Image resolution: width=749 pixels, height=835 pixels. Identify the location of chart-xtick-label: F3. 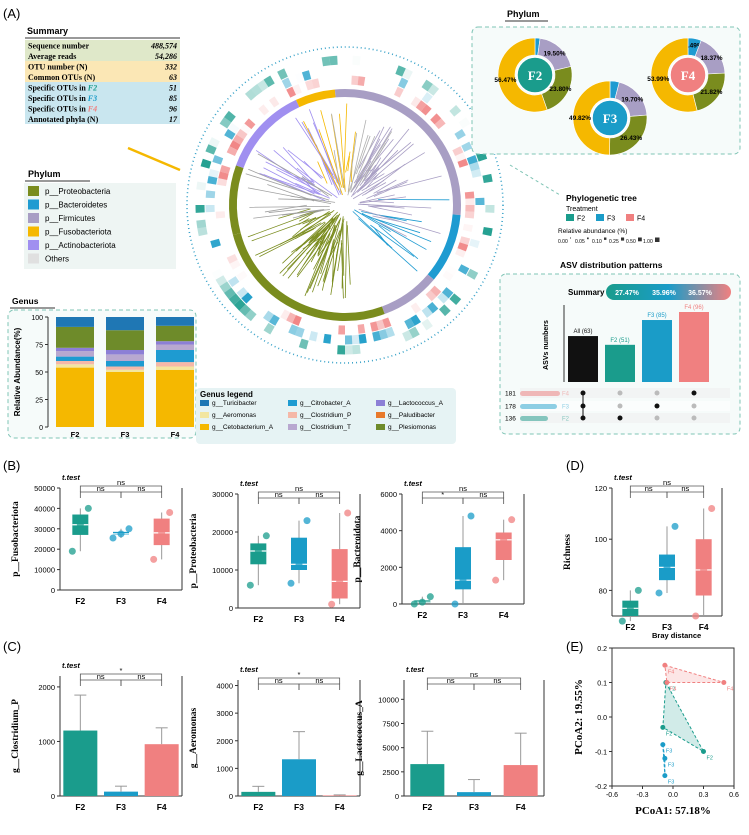
(121, 601).